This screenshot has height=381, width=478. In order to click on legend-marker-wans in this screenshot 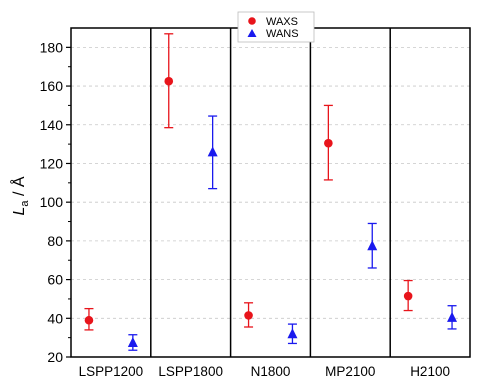, I will do `click(252, 33)`.